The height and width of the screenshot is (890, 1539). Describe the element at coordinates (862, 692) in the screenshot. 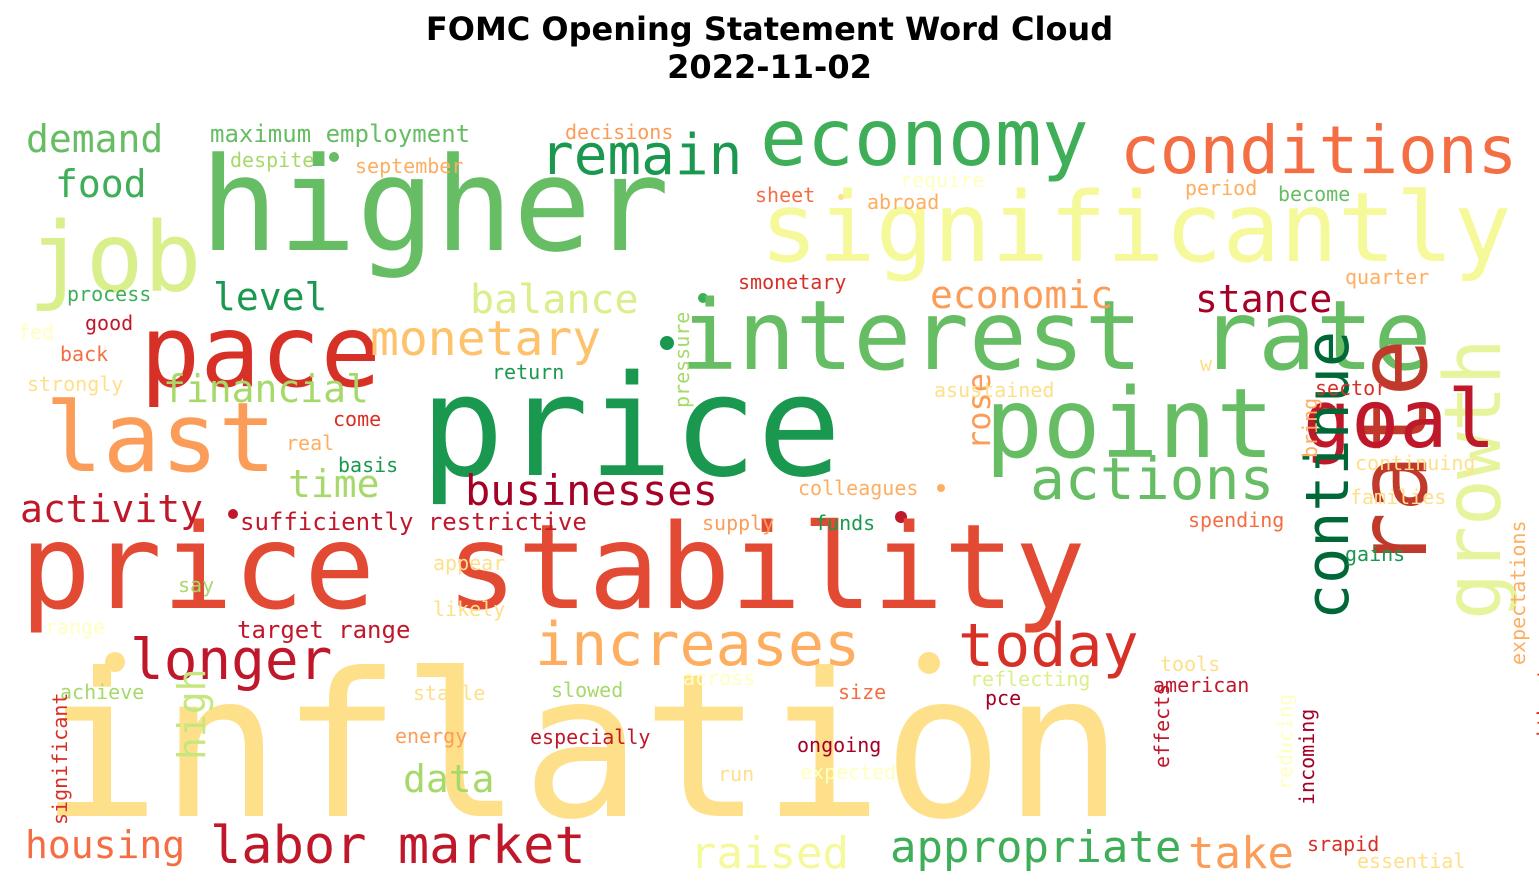

I see `word-size: size` at that location.